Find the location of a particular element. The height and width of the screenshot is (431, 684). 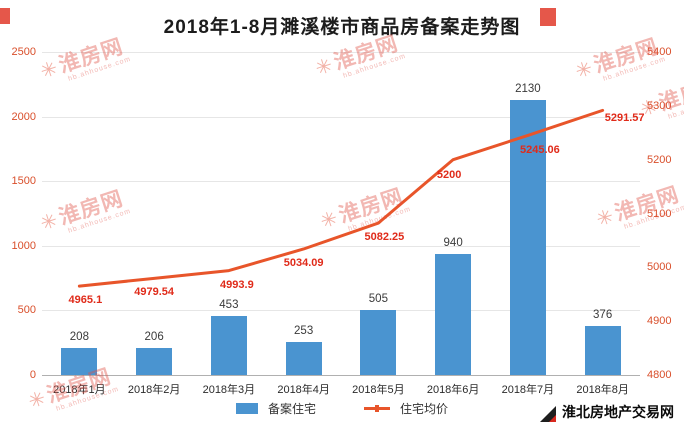

bar-value-label: 940 is located at coordinates (453, 242).